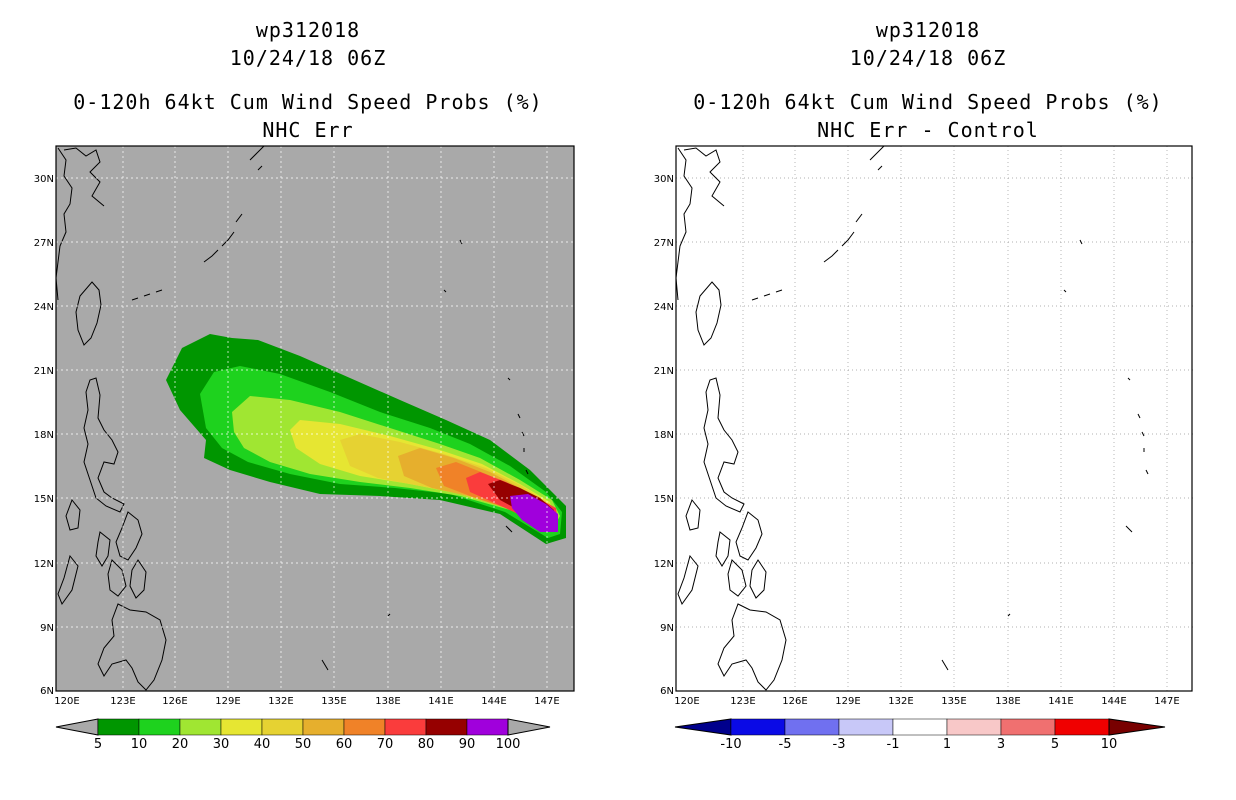 The width and height of the screenshot is (1236, 800). Describe the element at coordinates (839, 744) in the screenshot. I see `colorbar-label: -3` at that location.